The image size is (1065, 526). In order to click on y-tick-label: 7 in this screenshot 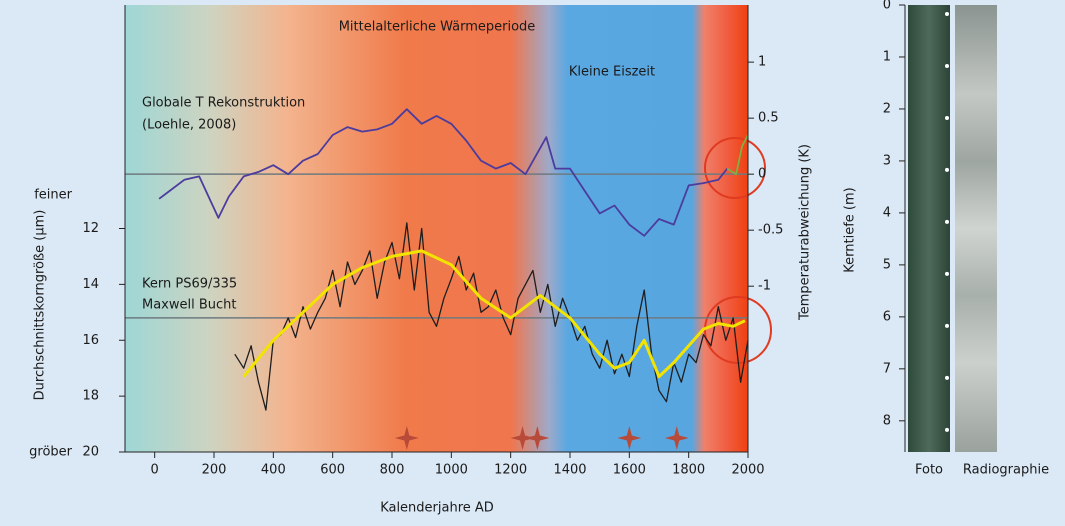, I will do `click(887, 368)`.